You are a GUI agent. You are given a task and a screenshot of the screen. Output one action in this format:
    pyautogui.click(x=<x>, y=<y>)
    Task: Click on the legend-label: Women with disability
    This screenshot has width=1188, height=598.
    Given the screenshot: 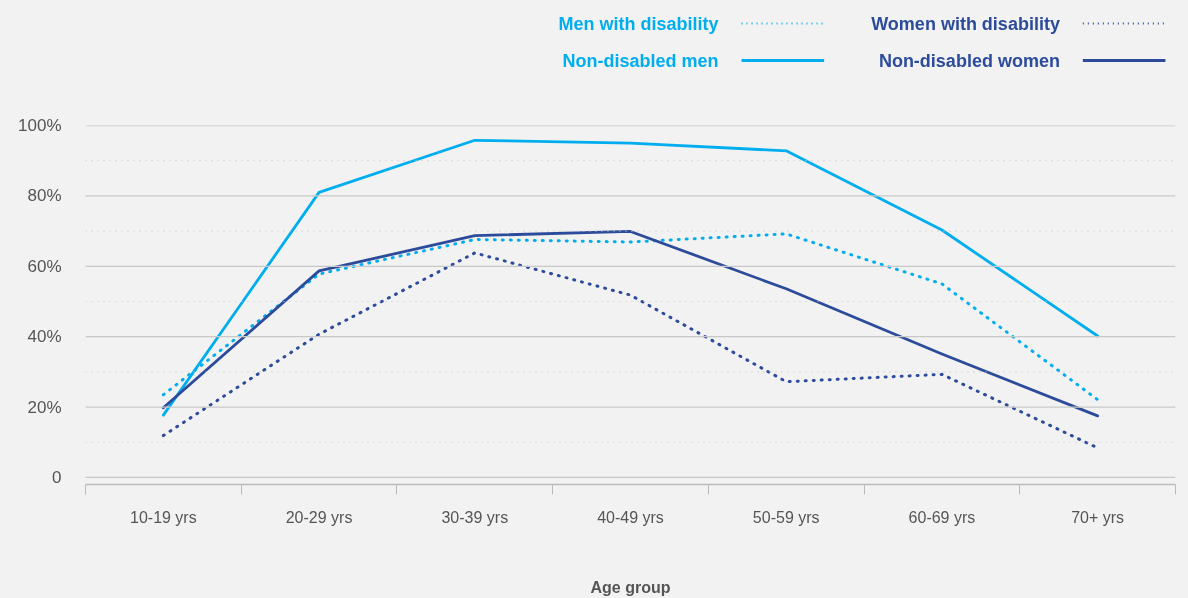 What is the action you would take?
    pyautogui.click(x=965, y=23)
    